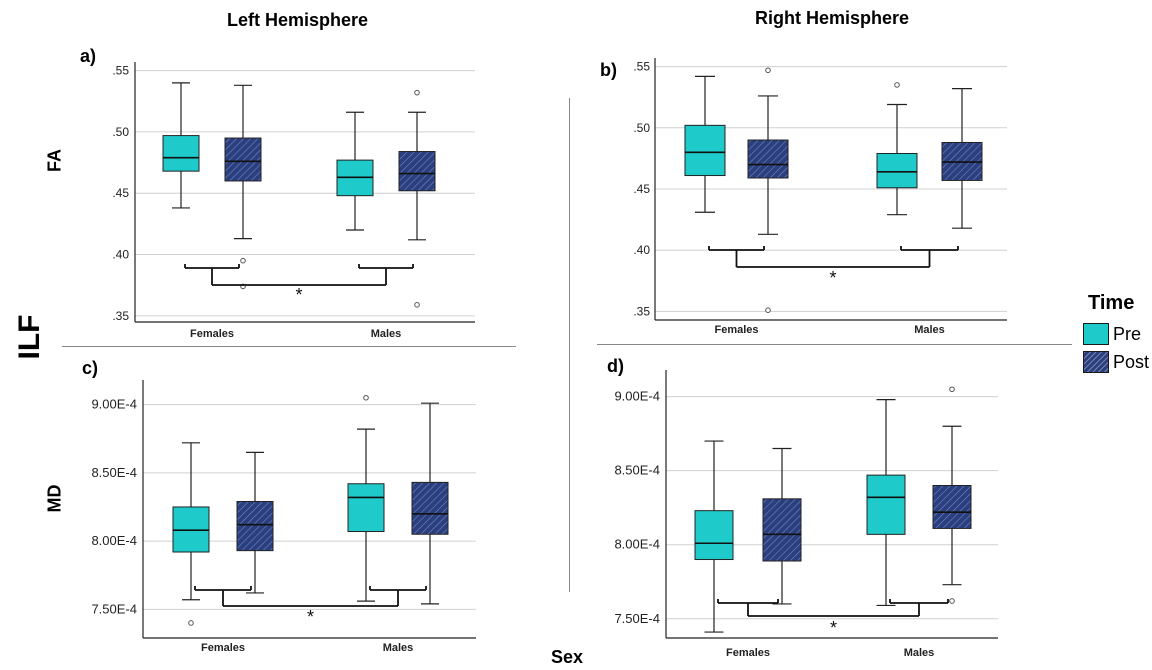 Image resolution: width=1152 pixels, height=670 pixels. I want to click on panel-letter-c: c), so click(90, 368).